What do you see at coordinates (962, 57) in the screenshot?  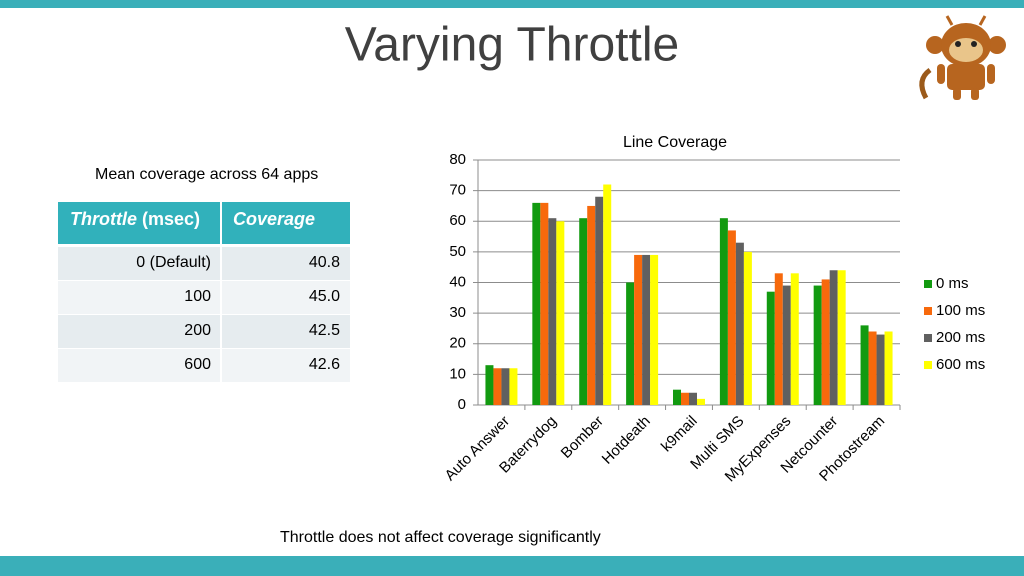 I see `monkey-logo` at bounding box center [962, 57].